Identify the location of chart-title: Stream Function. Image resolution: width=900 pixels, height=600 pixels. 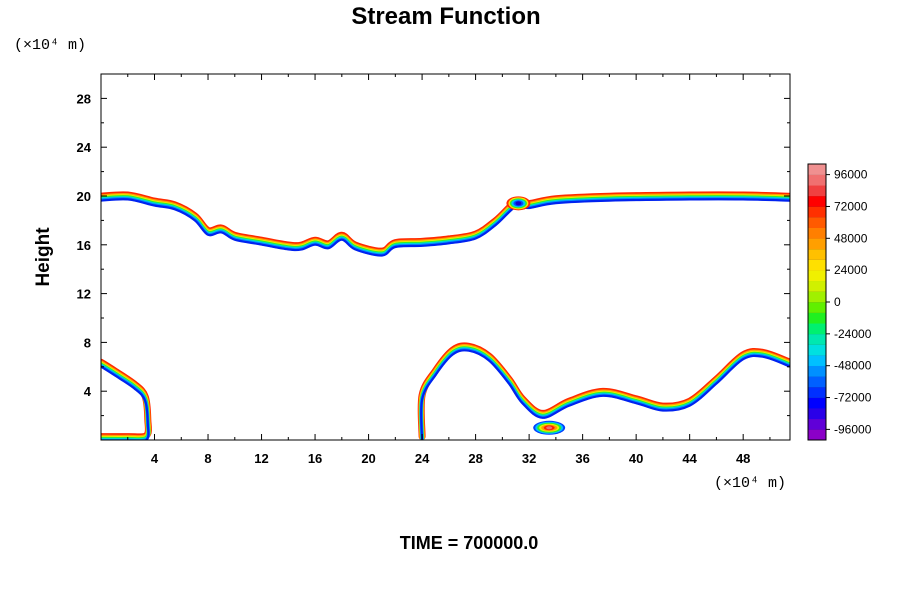
(445, 16).